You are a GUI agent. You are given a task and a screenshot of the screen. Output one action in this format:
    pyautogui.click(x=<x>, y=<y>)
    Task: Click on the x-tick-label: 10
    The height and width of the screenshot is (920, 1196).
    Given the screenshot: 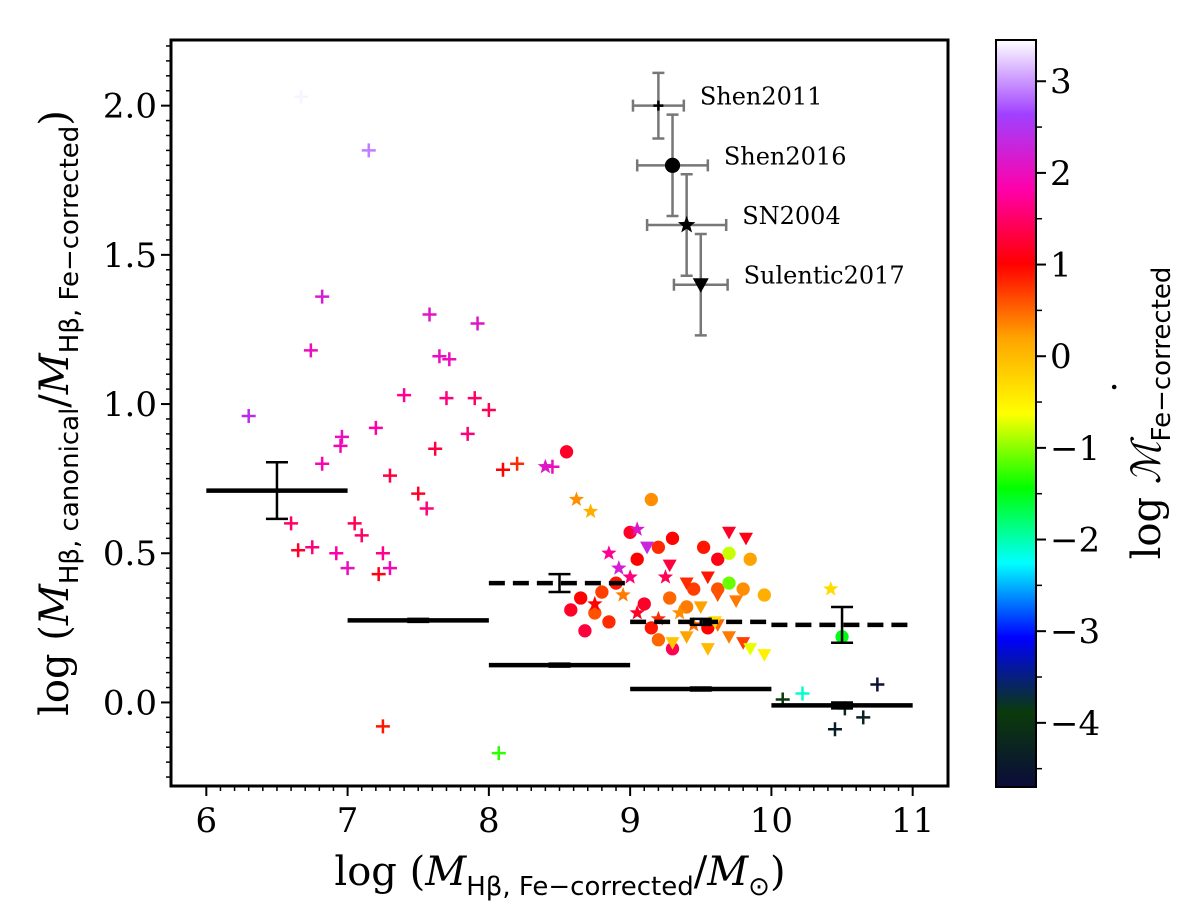 What is the action you would take?
    pyautogui.click(x=771, y=821)
    